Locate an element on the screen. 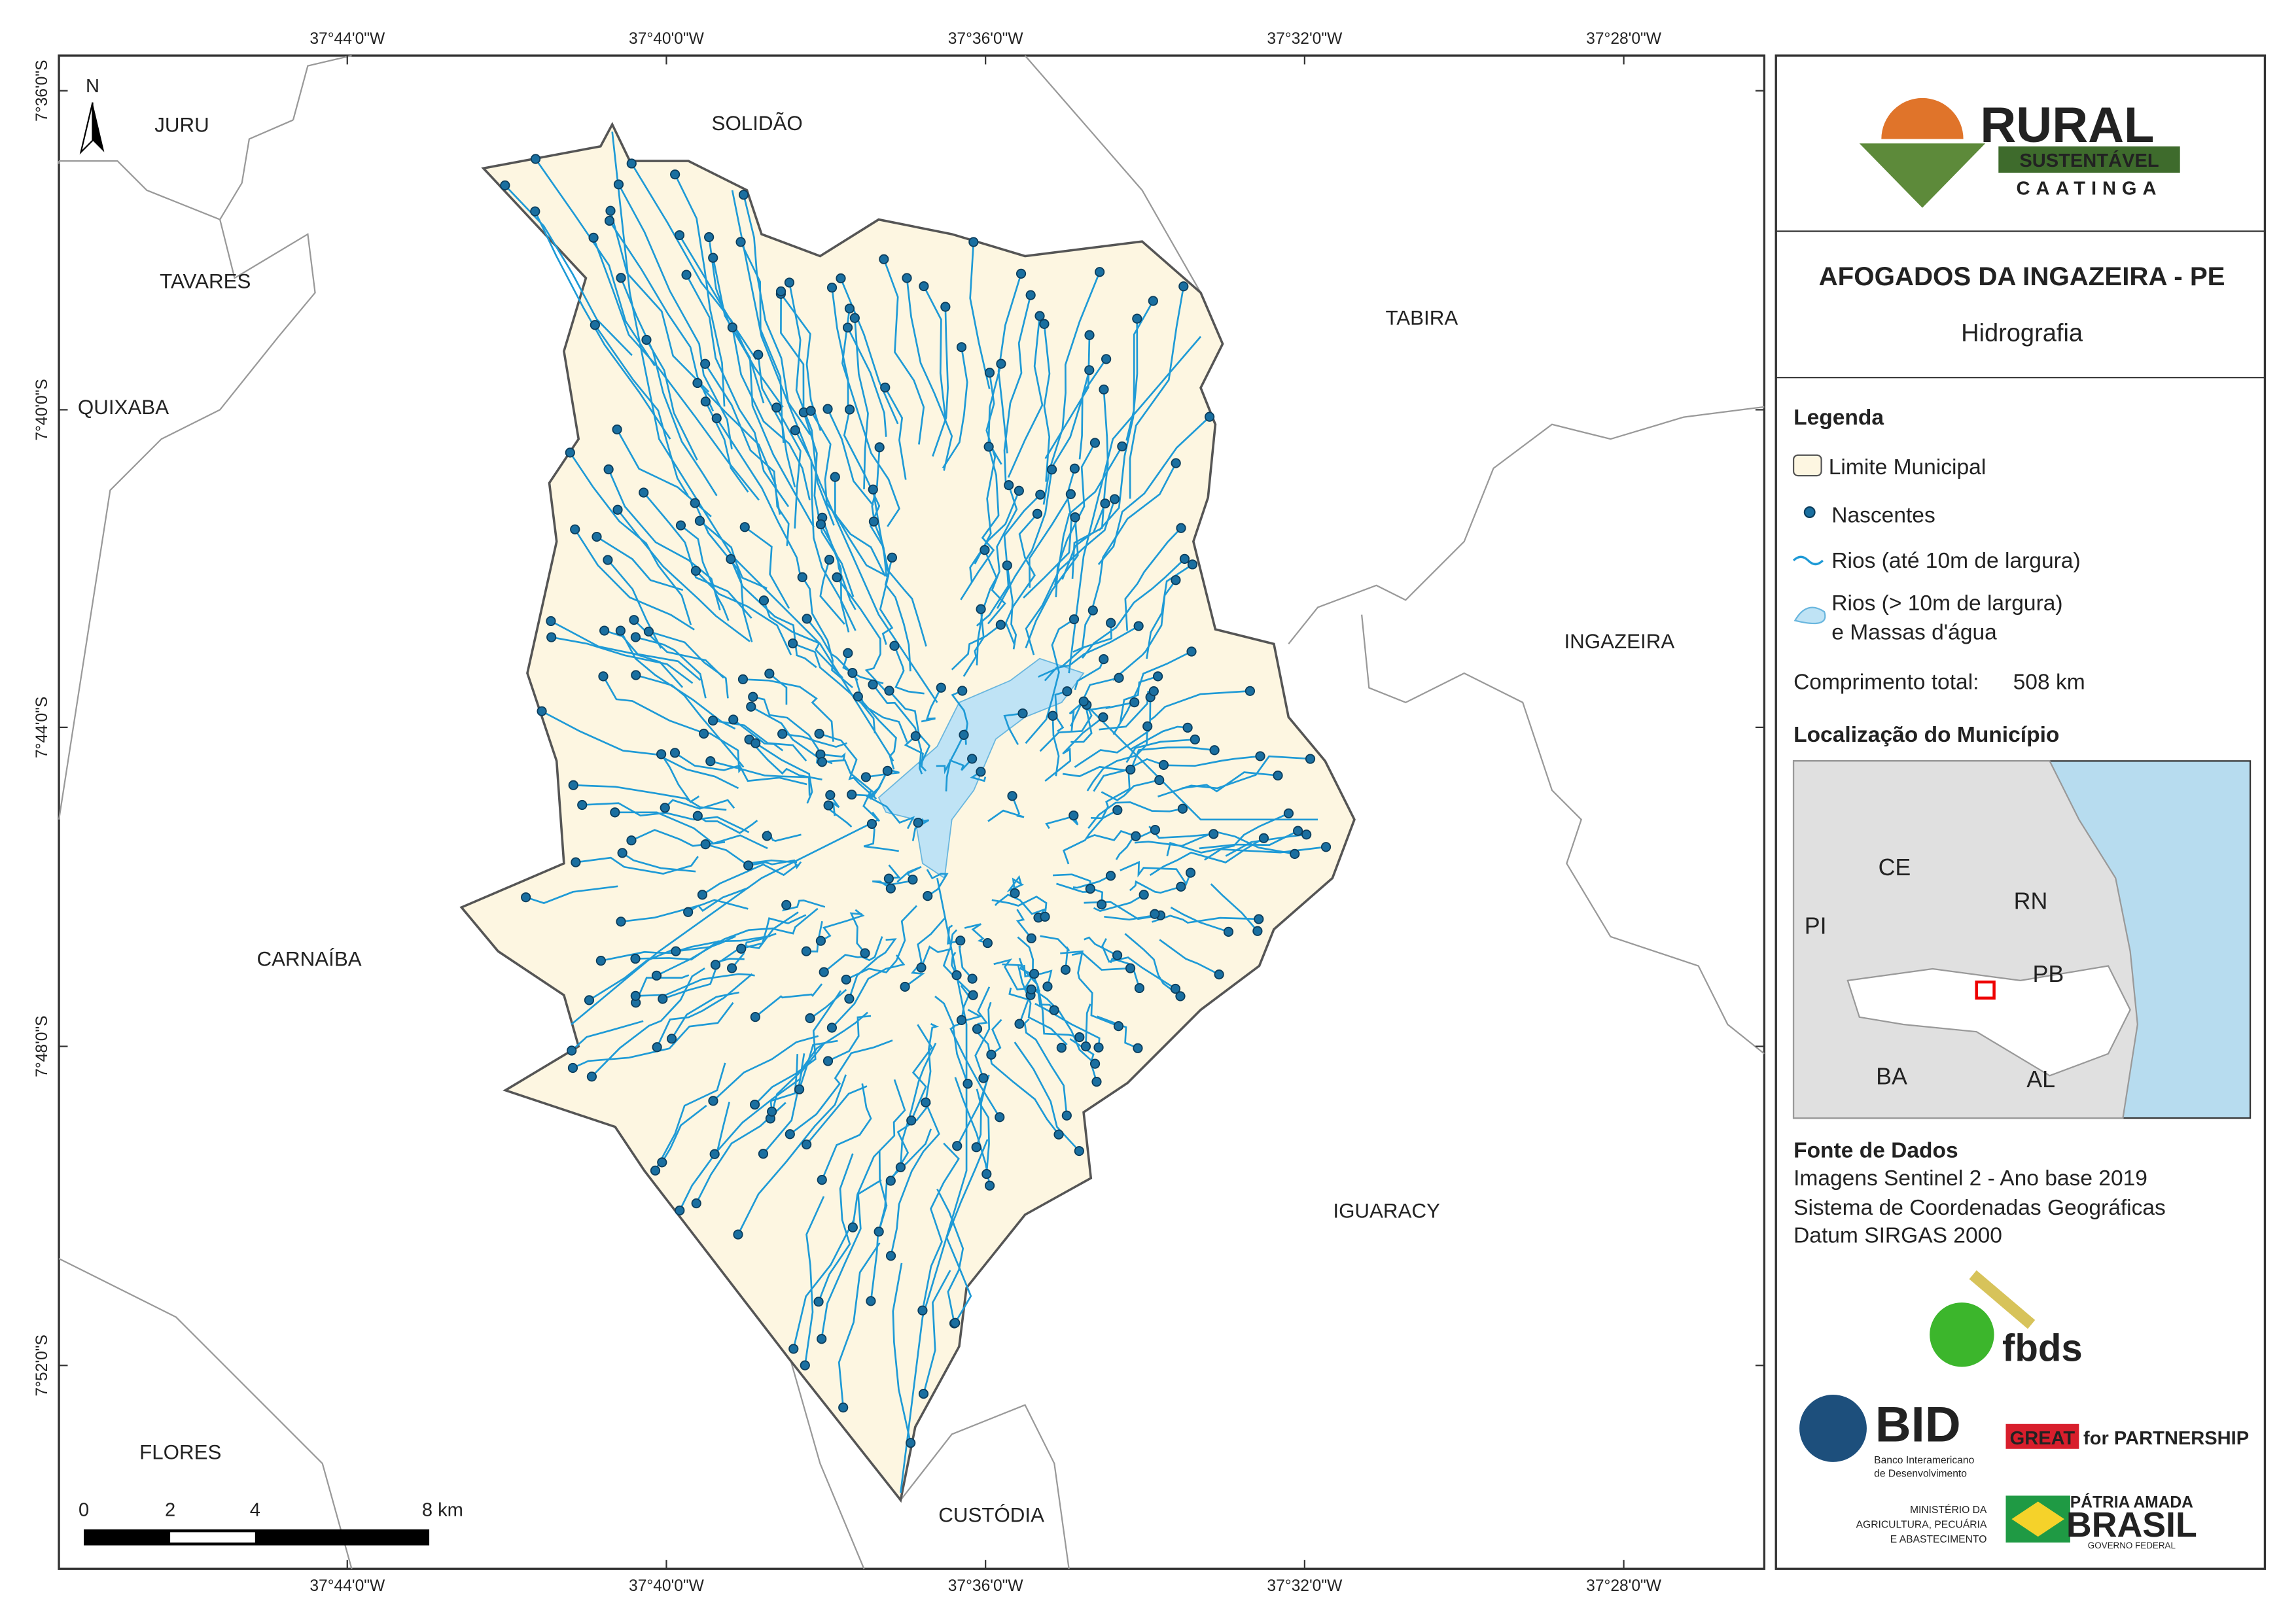  longitude-label: 37°28'0"W is located at coordinates (1624, 39).